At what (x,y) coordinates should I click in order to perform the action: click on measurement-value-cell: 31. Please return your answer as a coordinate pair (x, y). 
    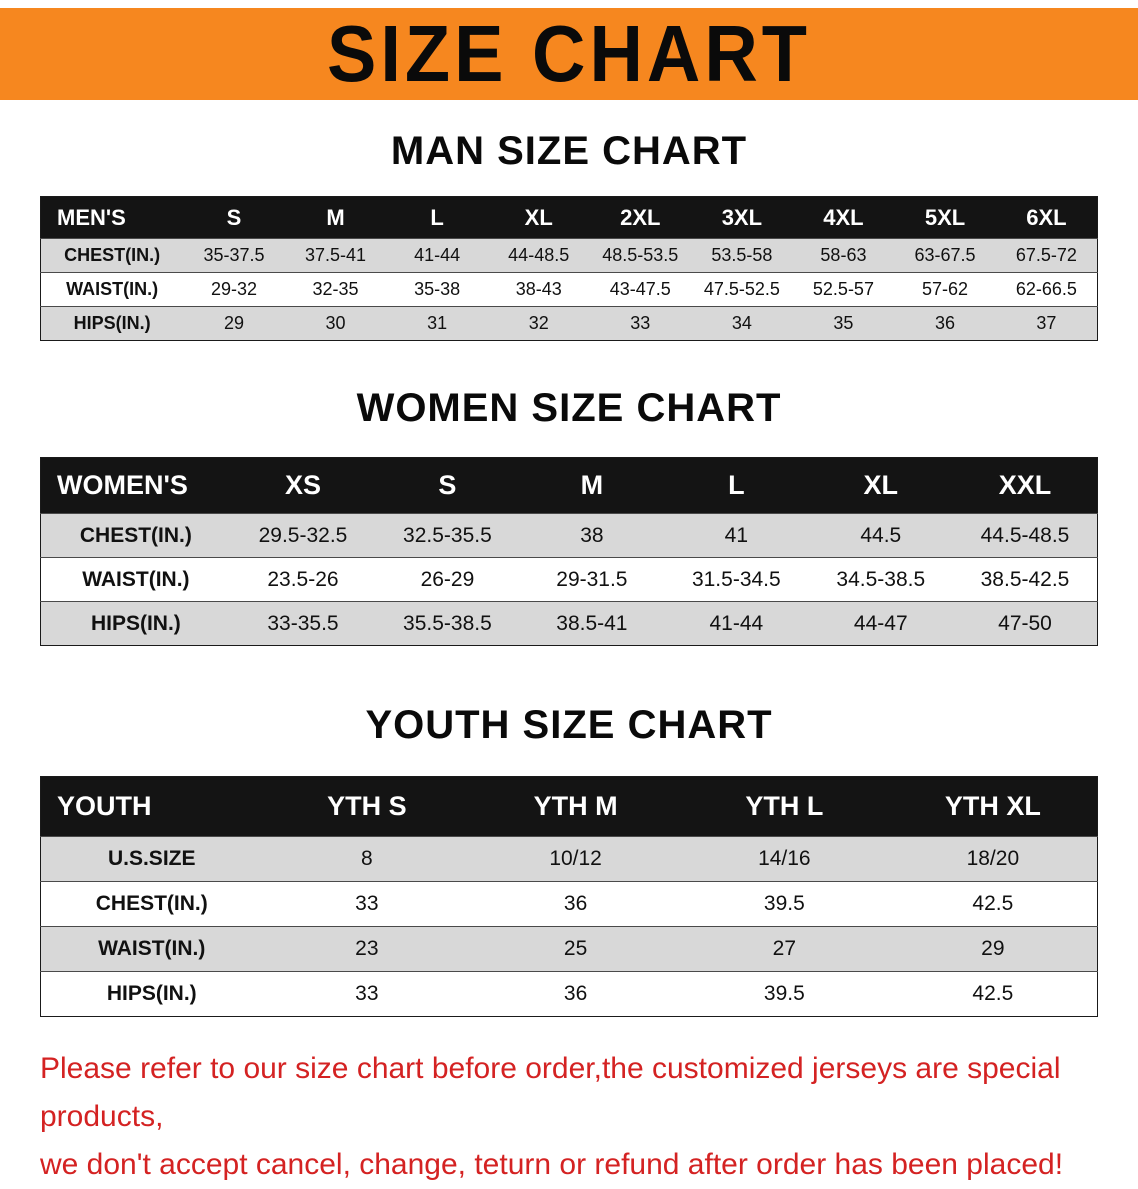
    Looking at the image, I should click on (437, 323).